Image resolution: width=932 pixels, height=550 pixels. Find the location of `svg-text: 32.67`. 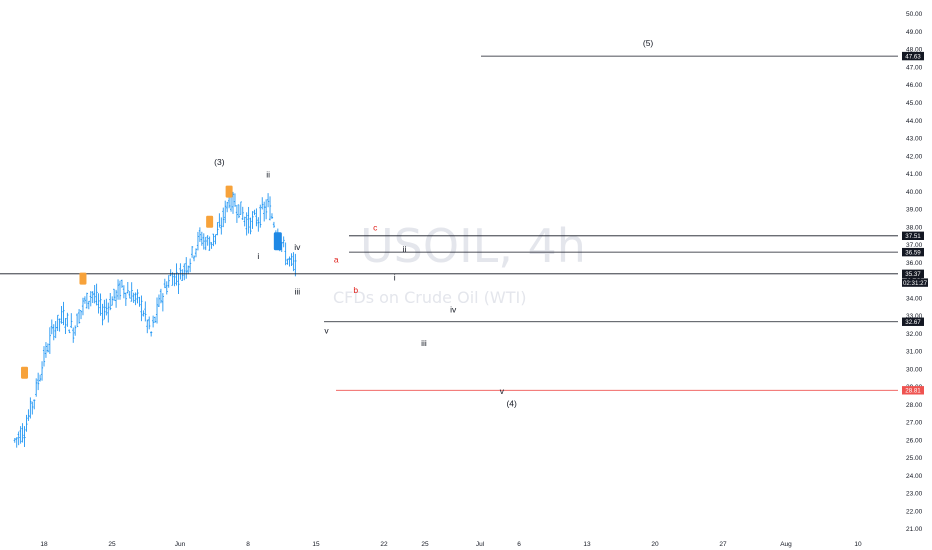

svg-text: 32.67 is located at coordinates (913, 322).